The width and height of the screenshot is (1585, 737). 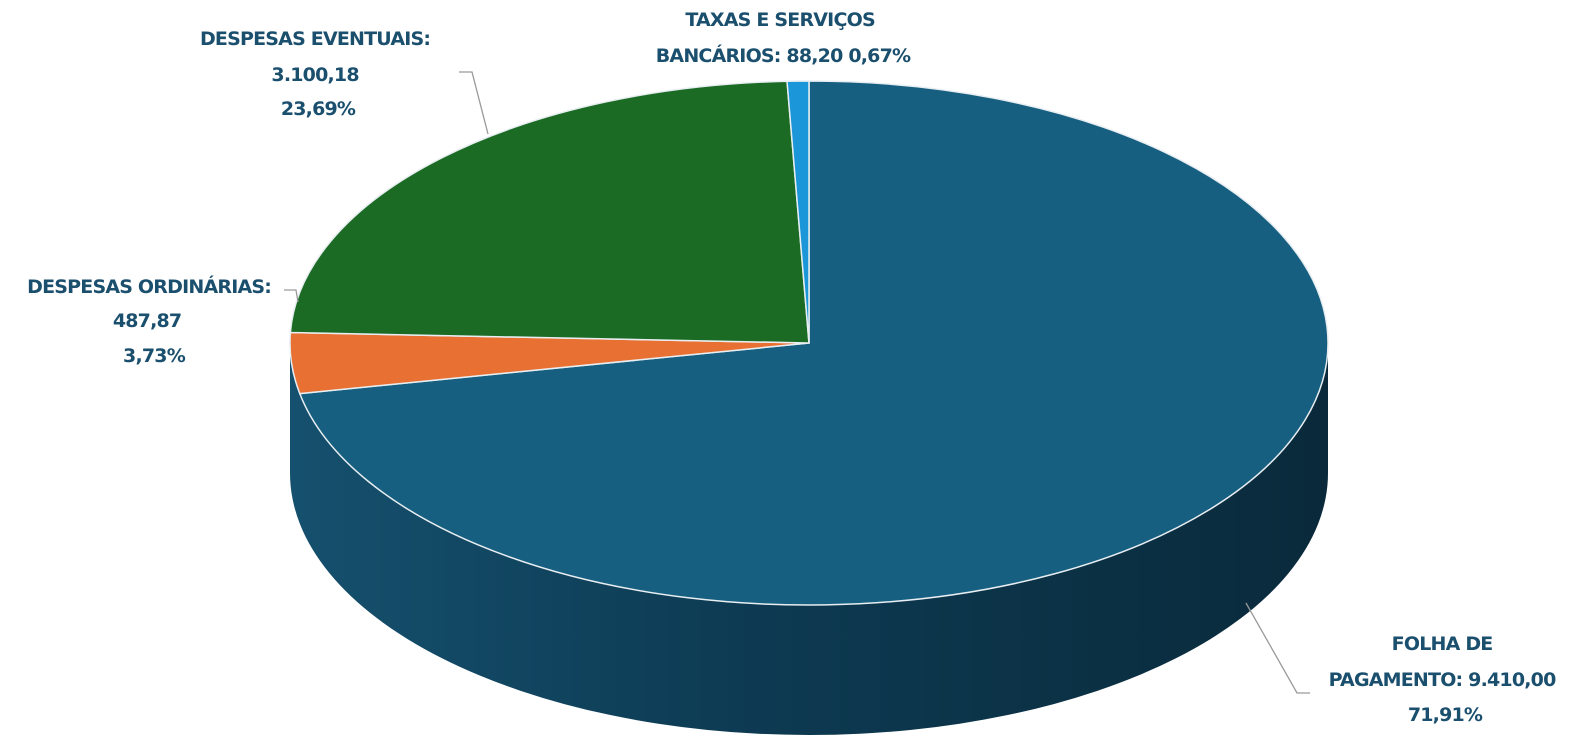 What do you see at coordinates (154, 356) in the screenshot?
I see `data-label-line: 3,73%` at bounding box center [154, 356].